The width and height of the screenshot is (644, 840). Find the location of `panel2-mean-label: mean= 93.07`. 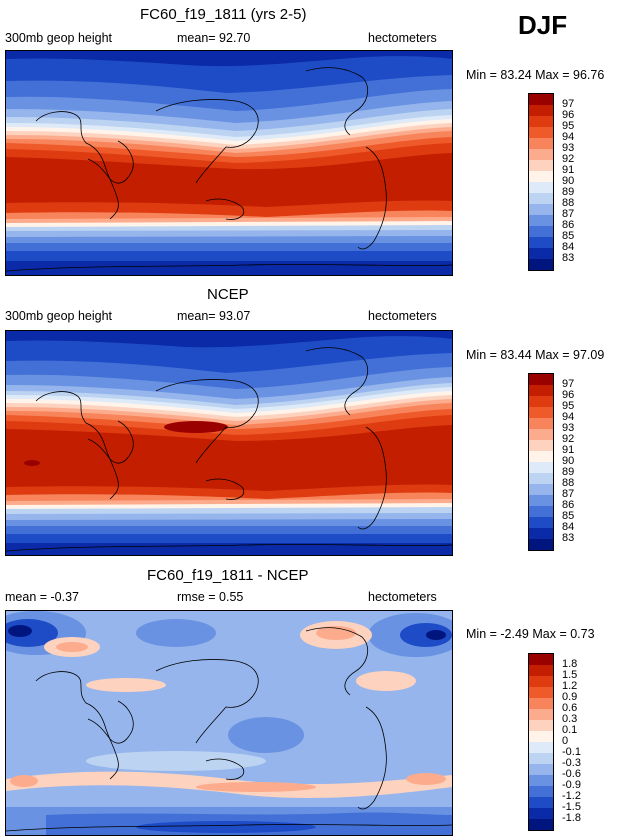

panel2-mean-label: mean= 93.07 is located at coordinates (214, 316).